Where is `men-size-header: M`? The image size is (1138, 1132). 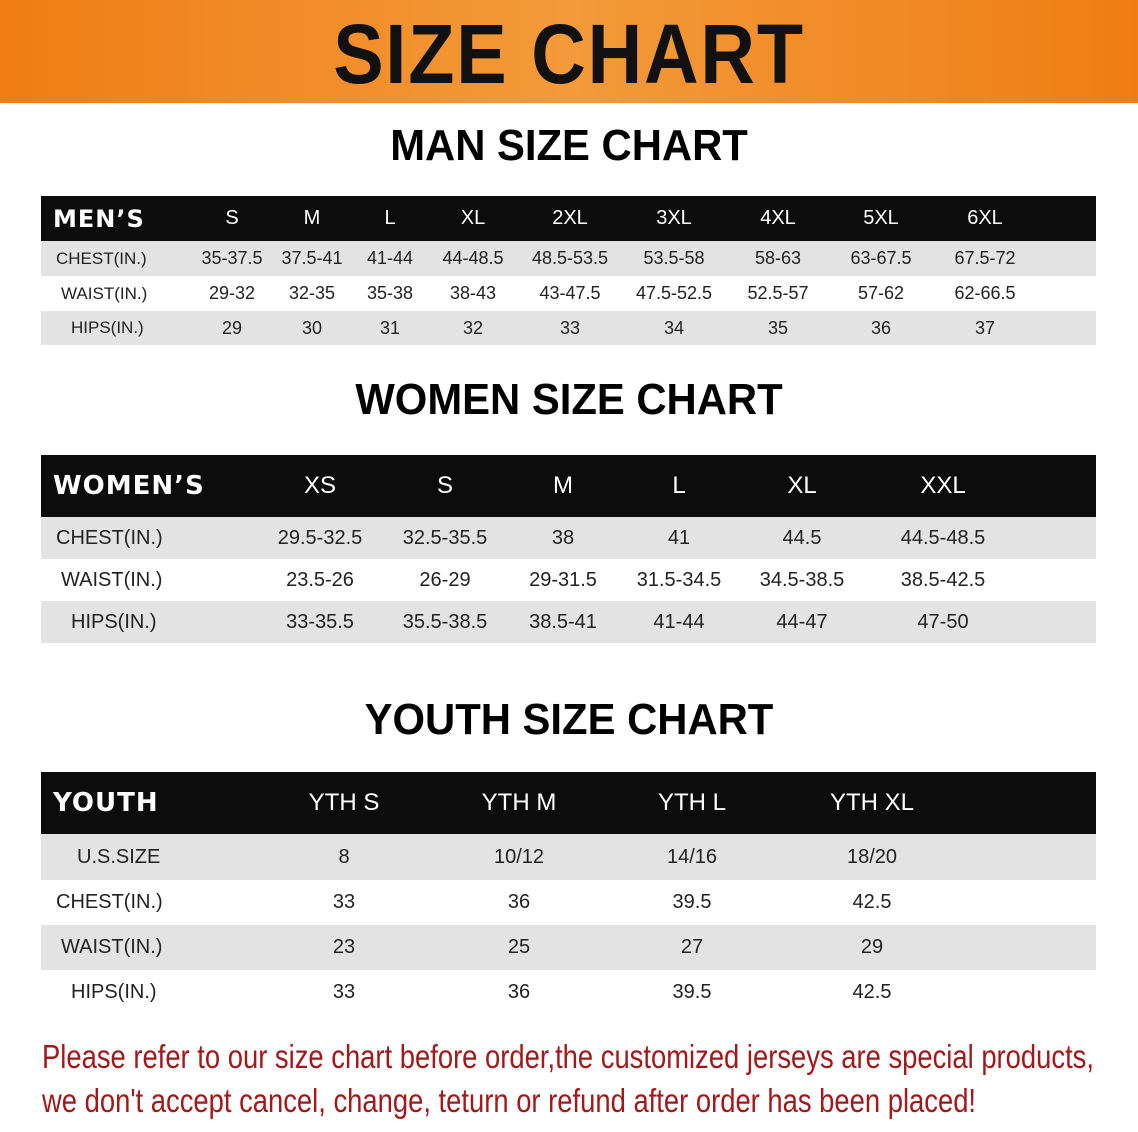 men-size-header: M is located at coordinates (312, 218).